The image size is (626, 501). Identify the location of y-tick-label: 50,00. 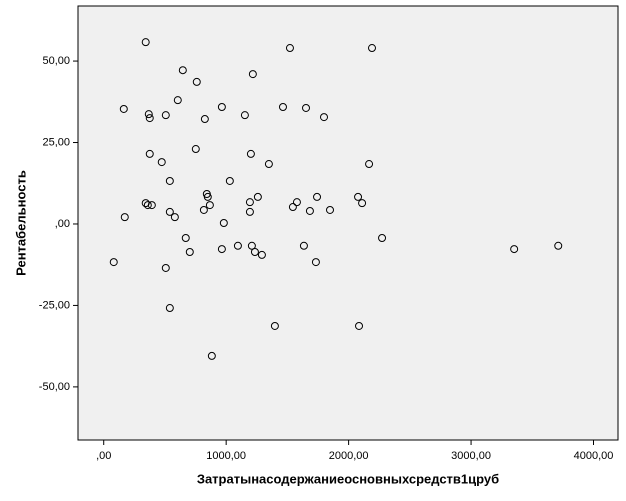
(56, 61).